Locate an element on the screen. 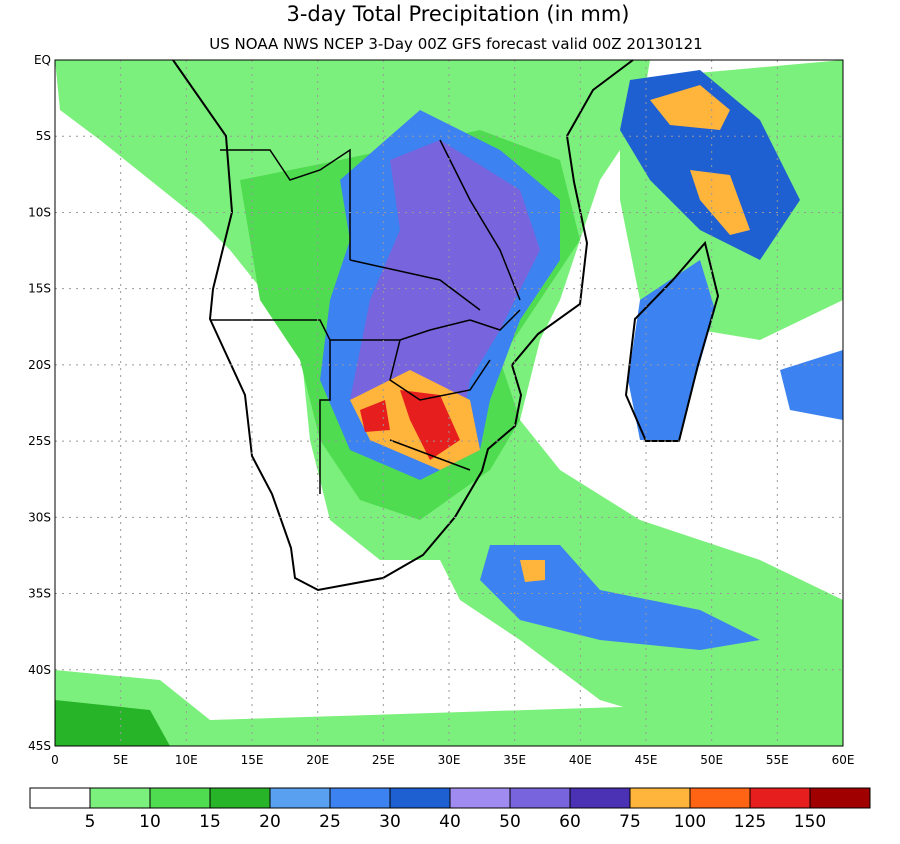 This screenshot has width=900, height=844. legend-label: 60 is located at coordinates (570, 822).